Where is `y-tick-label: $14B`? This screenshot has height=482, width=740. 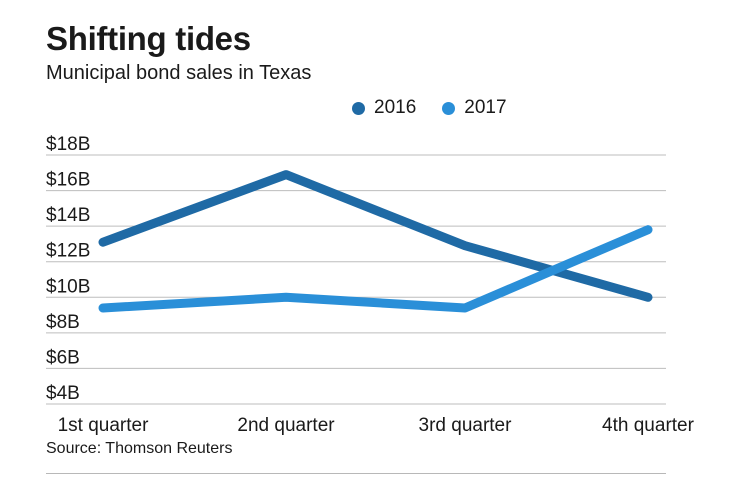 y-tick-label: $14B is located at coordinates (68, 215).